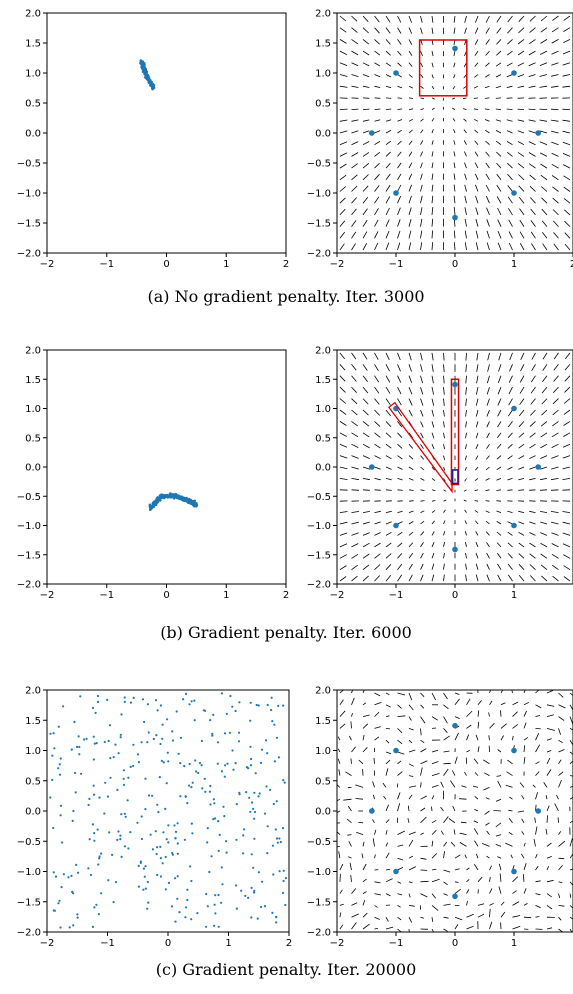 The height and width of the screenshot is (994, 573). I want to click on x-tick-label: 2, so click(289, 943).